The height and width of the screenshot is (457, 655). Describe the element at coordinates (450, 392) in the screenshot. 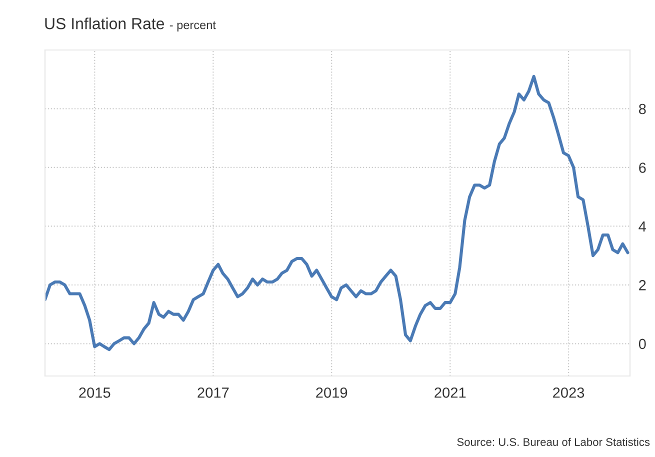

I see `x-tick-label: 2021` at that location.